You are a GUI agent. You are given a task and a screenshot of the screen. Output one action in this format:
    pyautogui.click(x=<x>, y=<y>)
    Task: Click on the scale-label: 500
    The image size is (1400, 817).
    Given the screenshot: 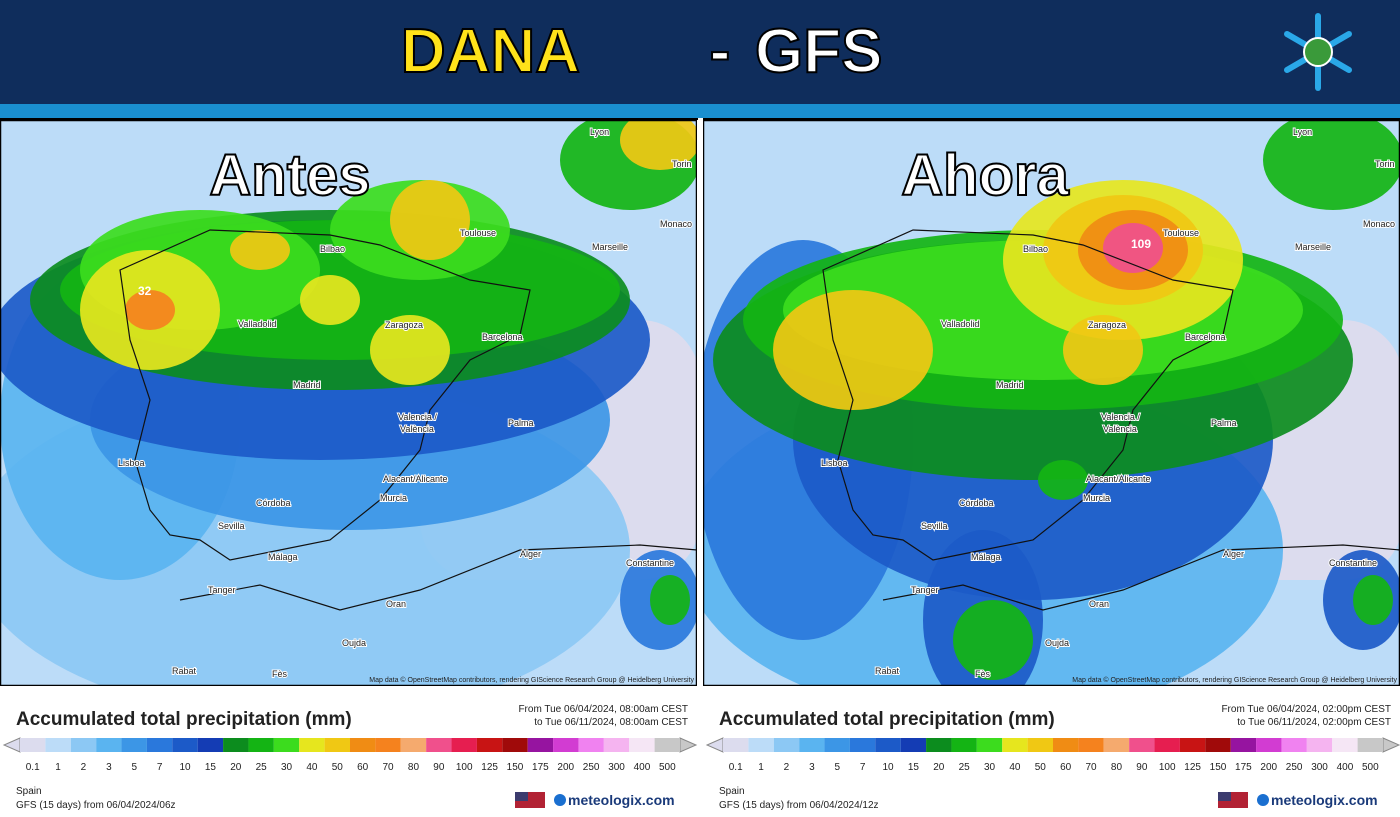 What is the action you would take?
    pyautogui.click(x=667, y=767)
    